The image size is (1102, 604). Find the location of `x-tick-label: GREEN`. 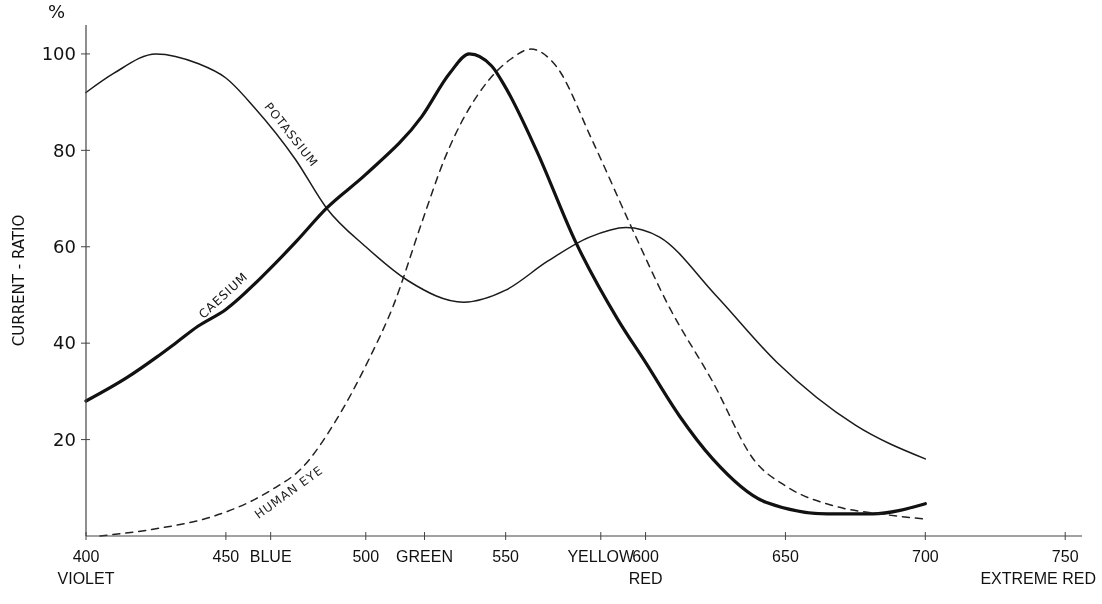

x-tick-label: GREEN is located at coordinates (424, 556).